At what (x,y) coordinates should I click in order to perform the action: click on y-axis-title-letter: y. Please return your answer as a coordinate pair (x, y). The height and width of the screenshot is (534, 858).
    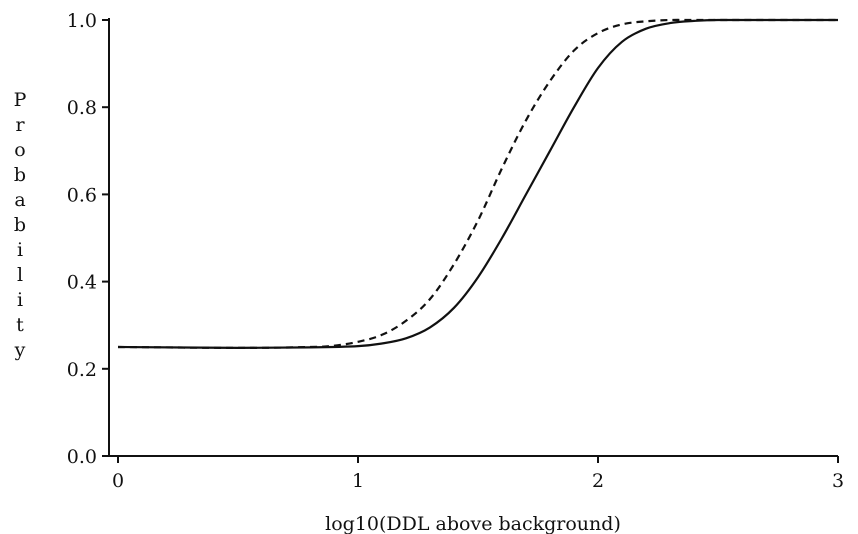
    Looking at the image, I should click on (20, 350).